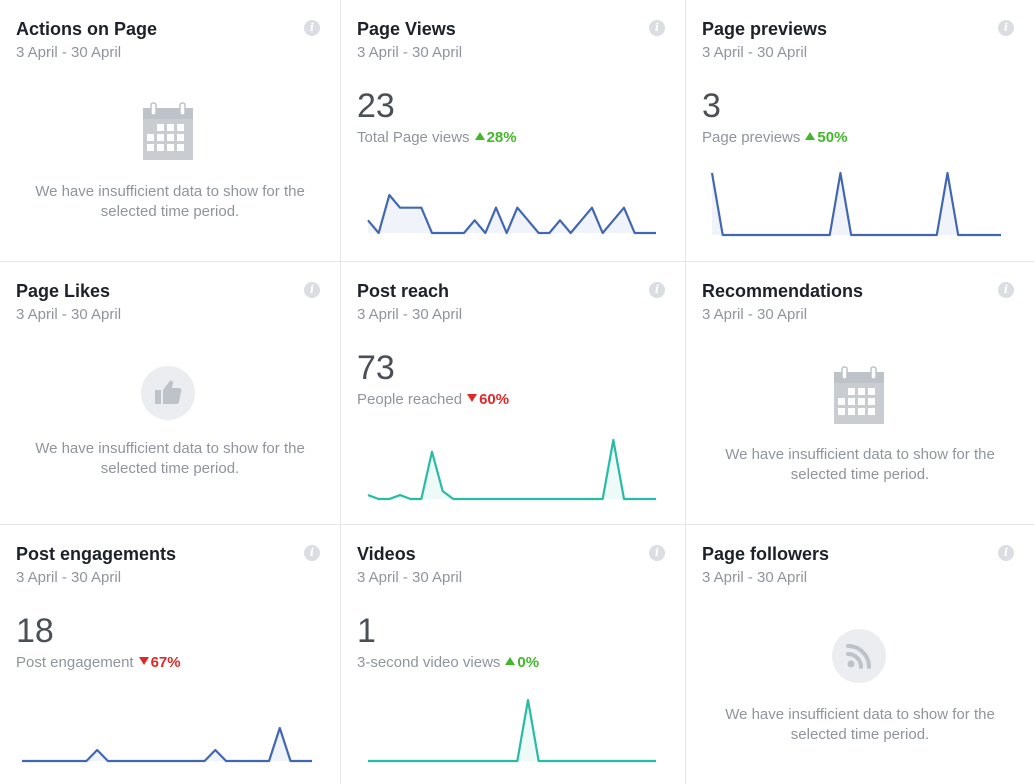 Image resolution: width=1034 pixels, height=784 pixels. Describe the element at coordinates (766, 554) in the screenshot. I see `card-title: Page followers` at that location.